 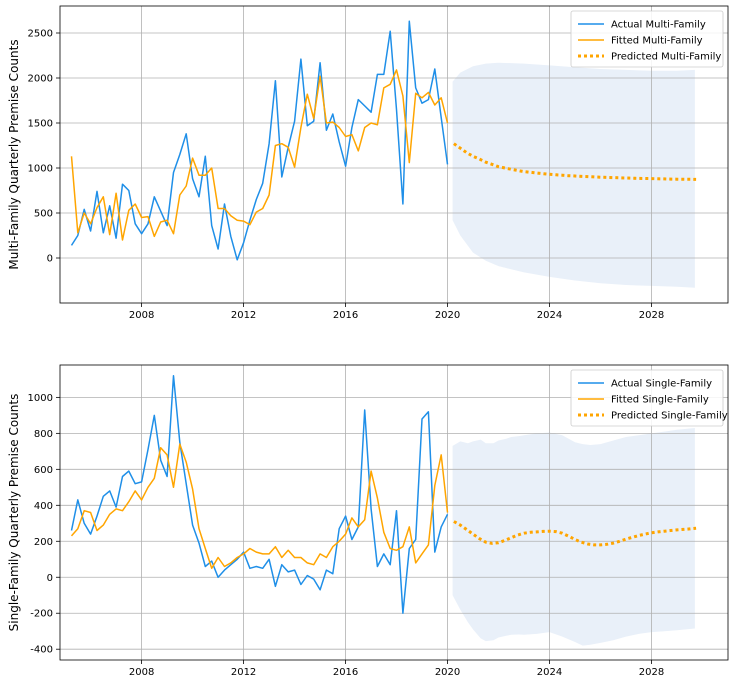 I want to click on y-tick-label: -400, so click(x=41, y=650).